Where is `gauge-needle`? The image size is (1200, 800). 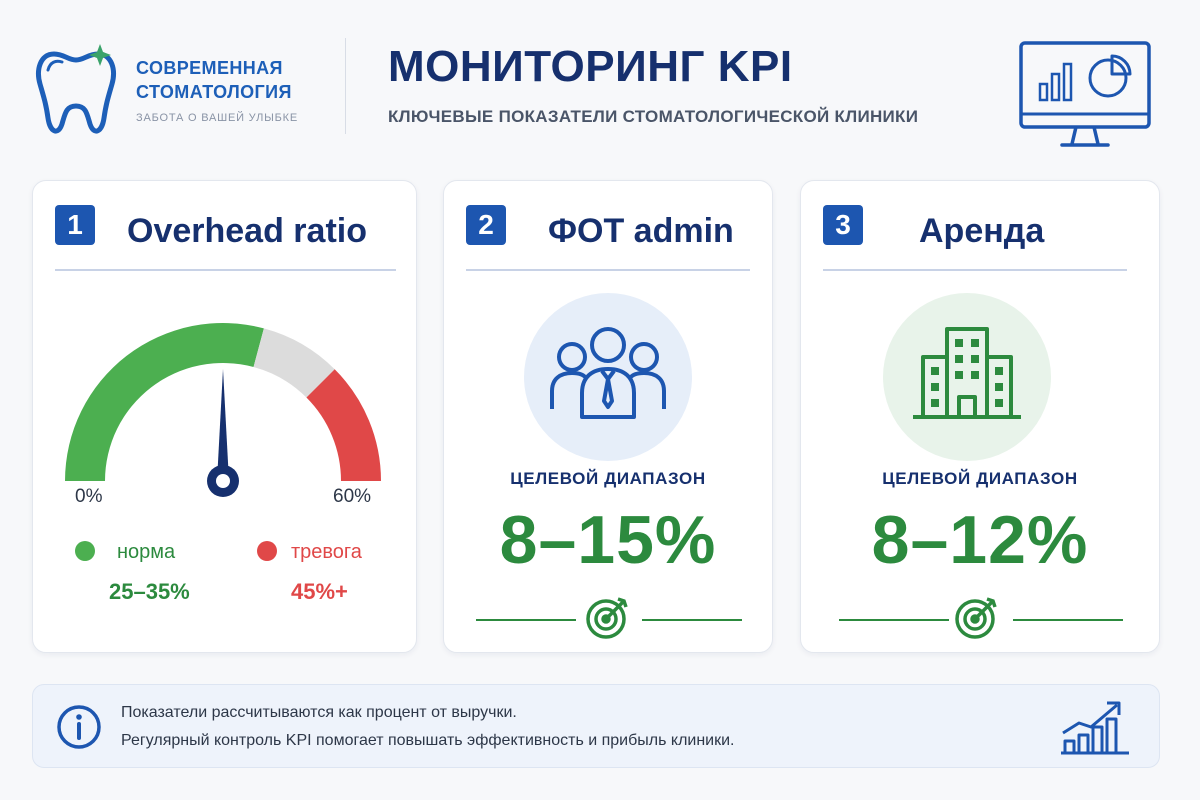 gauge-needle is located at coordinates (223, 425).